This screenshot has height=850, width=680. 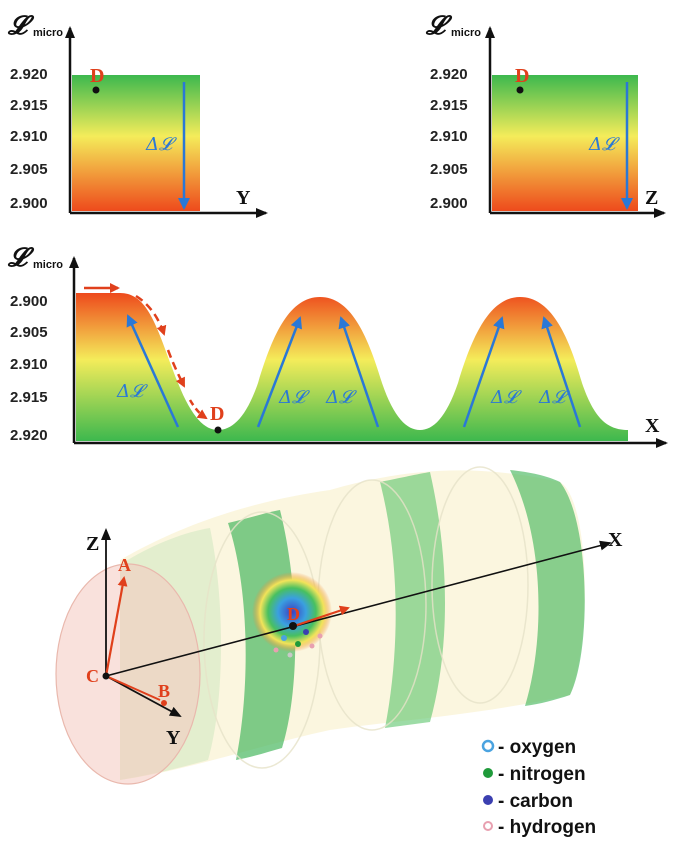 I want to click on point-d, so click(x=293, y=626).